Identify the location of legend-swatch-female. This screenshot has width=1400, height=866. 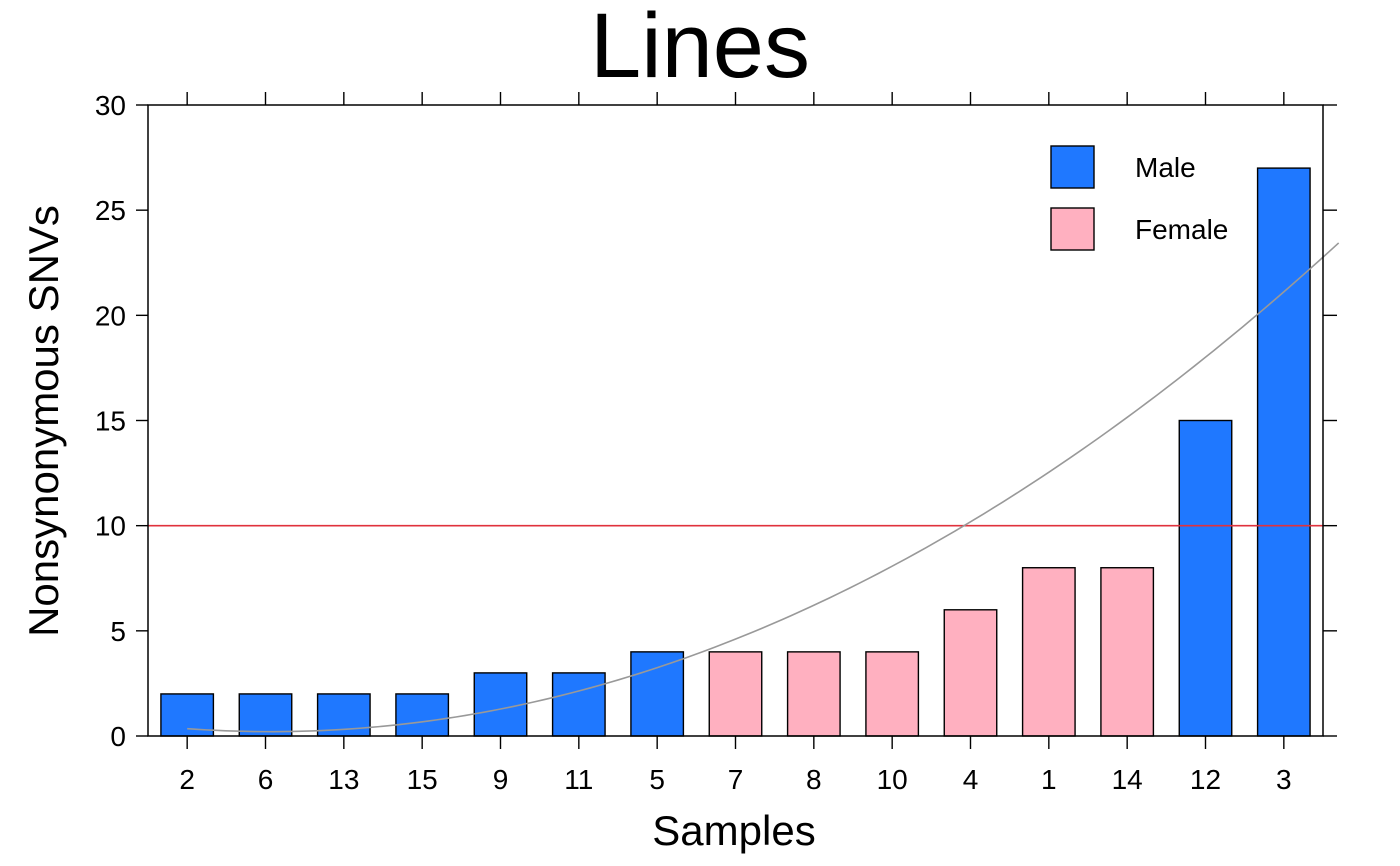
(1072, 229).